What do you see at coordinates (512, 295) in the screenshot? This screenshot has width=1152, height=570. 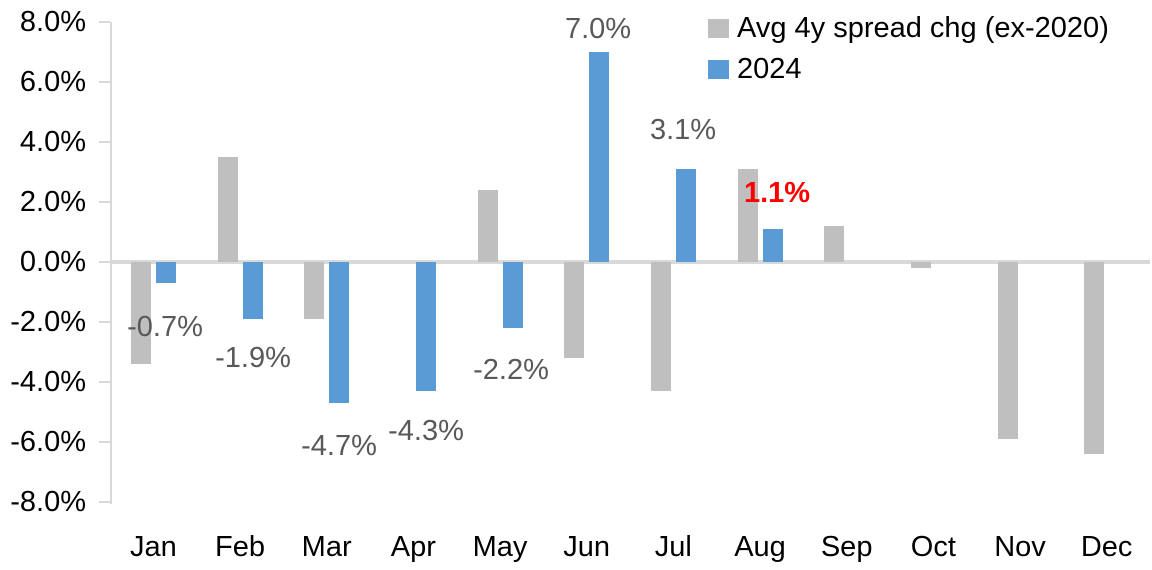 I see `bar-2024-may` at bounding box center [512, 295].